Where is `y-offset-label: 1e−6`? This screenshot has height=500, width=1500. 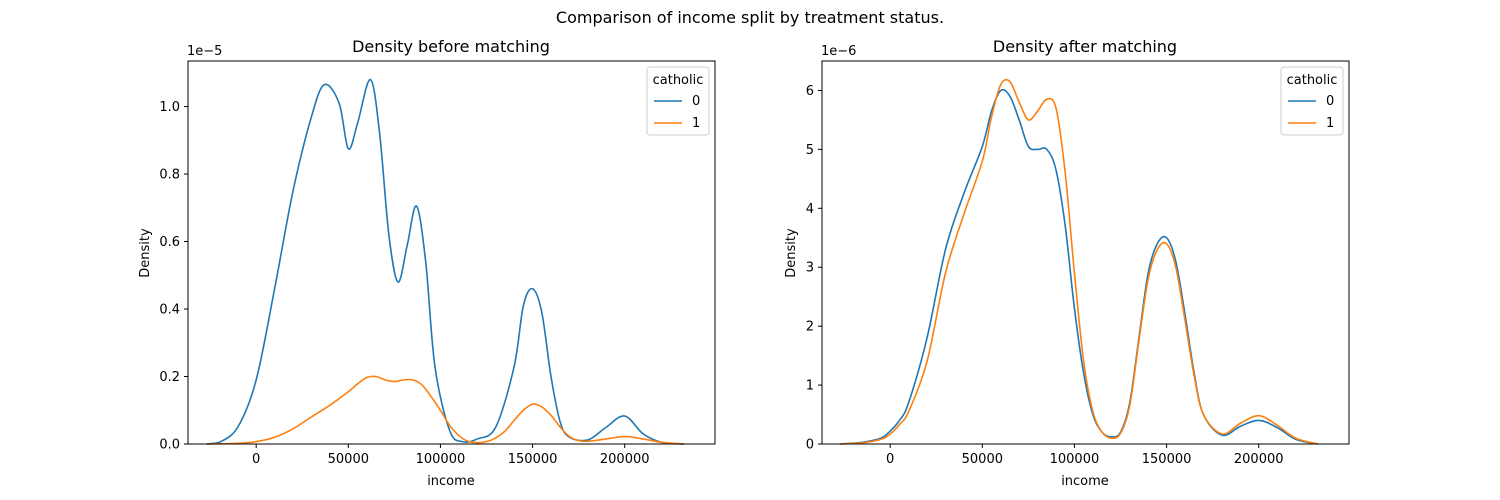
y-offset-label: 1e−6 is located at coordinates (838, 51).